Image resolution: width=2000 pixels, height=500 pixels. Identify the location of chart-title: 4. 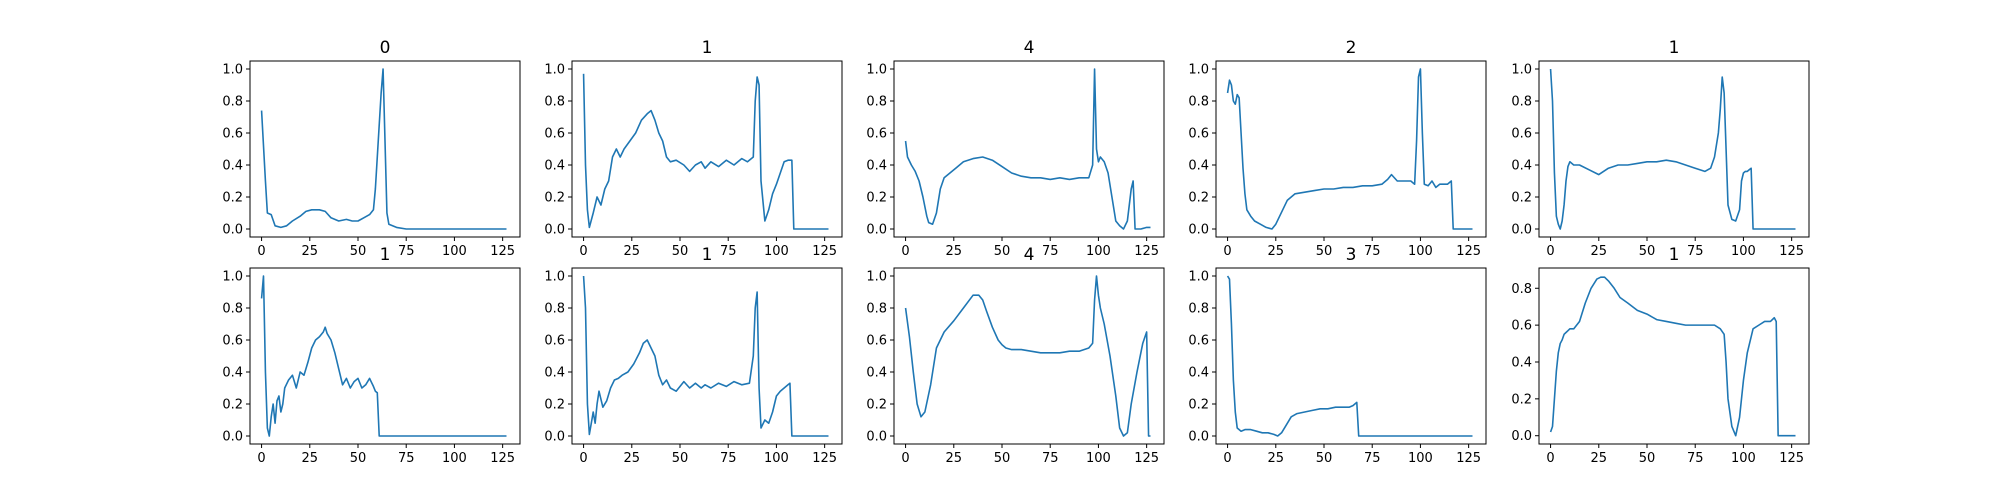
(1029, 255).